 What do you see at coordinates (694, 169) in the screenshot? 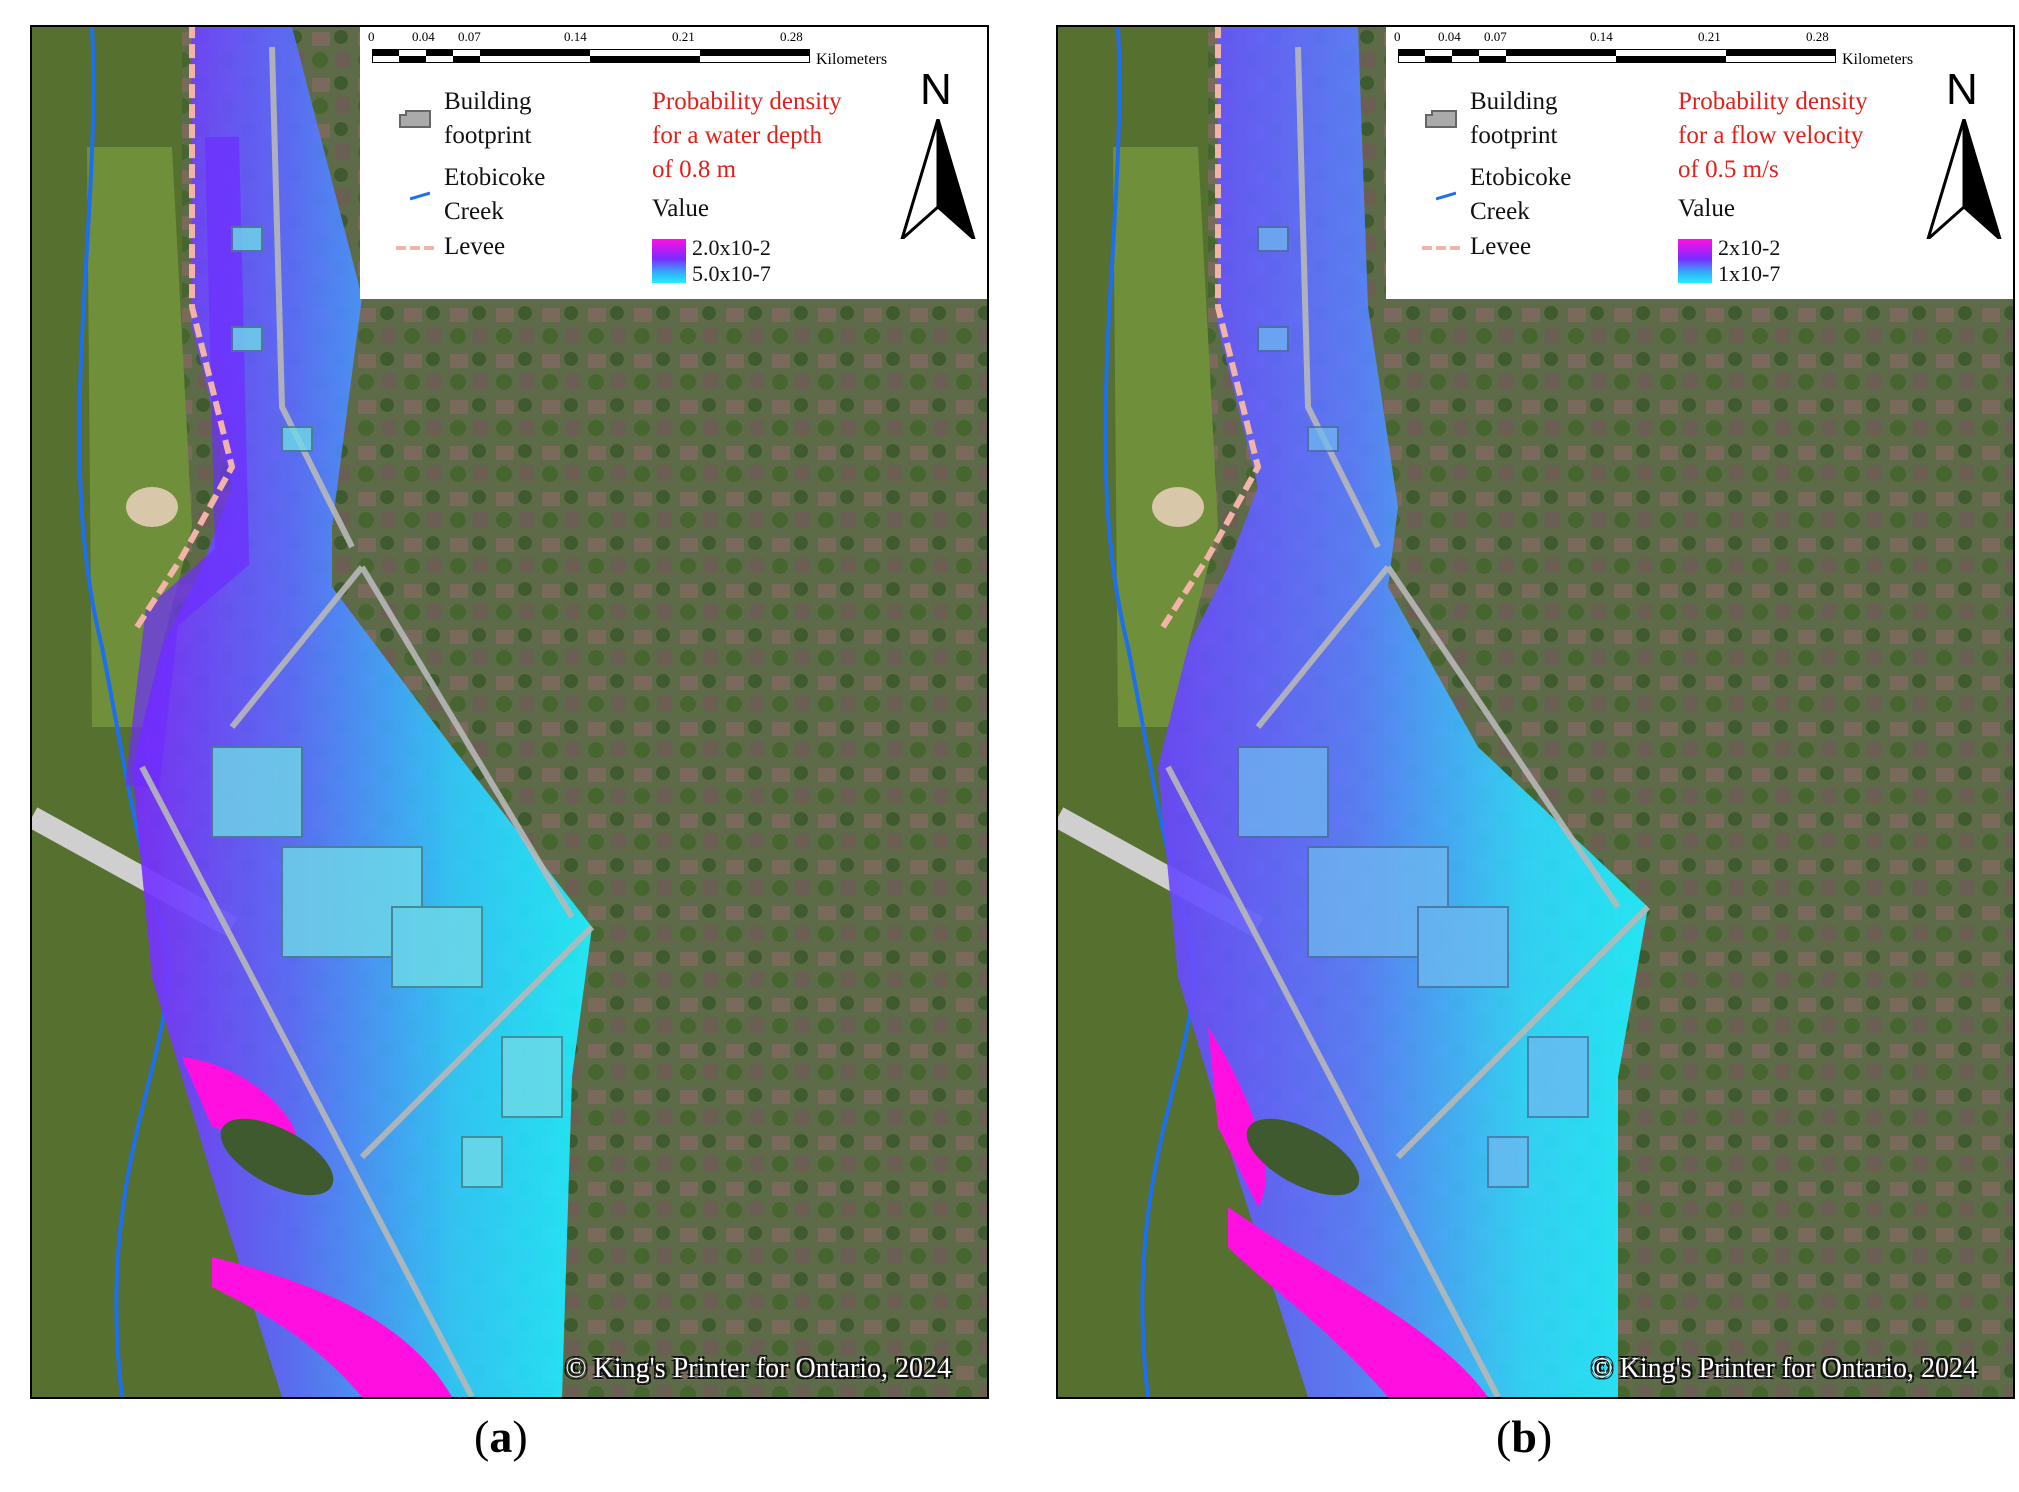
I see `legend-title-line: of 0.8 m` at bounding box center [694, 169].